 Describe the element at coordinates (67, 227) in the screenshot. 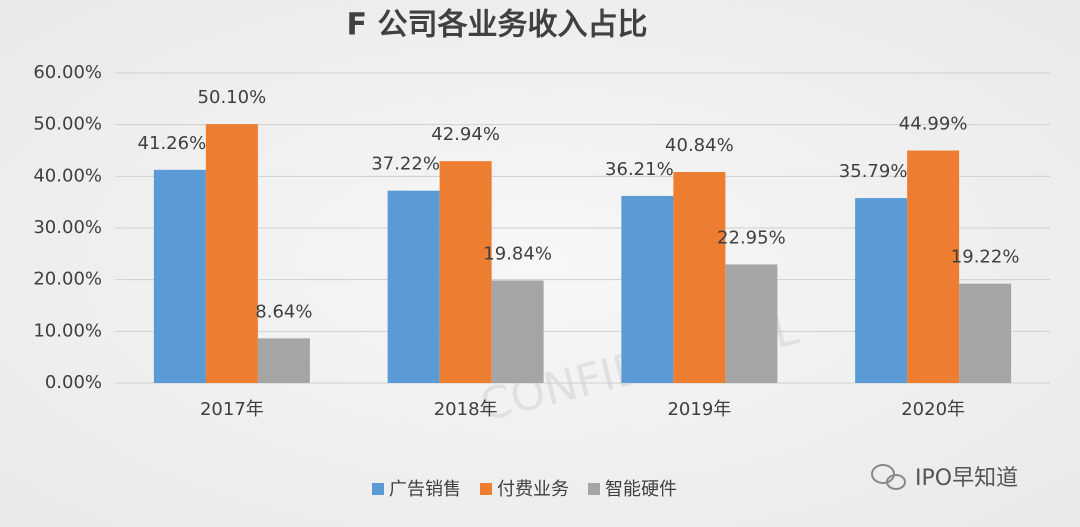

I see `y-tick-label: 30.00%` at that location.